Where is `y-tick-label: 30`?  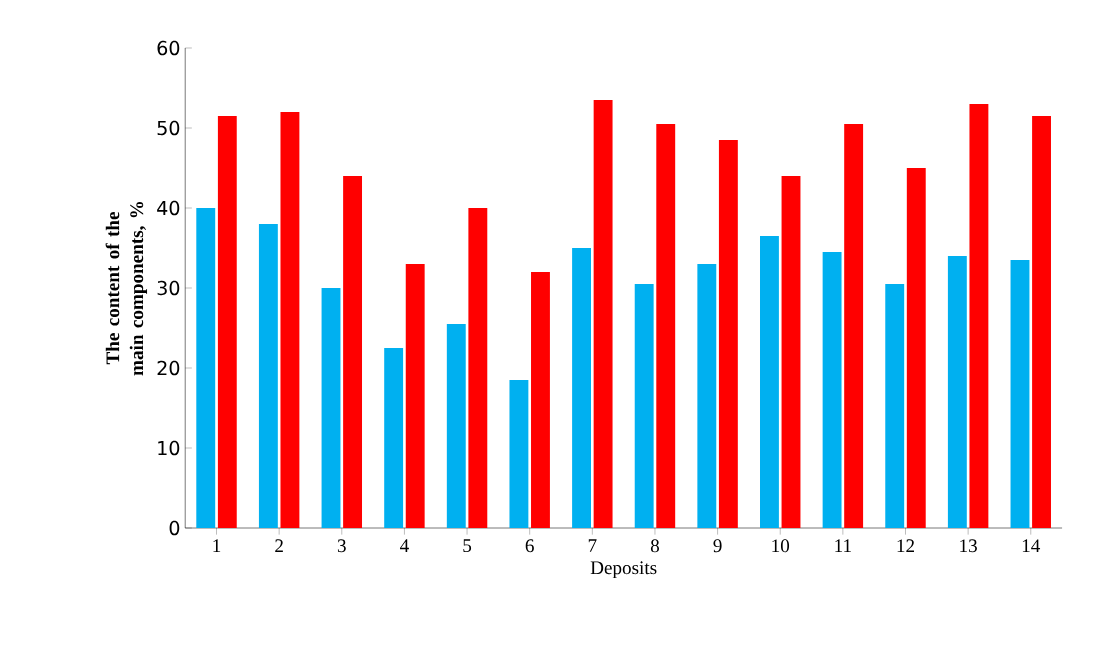
y-tick-label: 30 is located at coordinates (168, 288).